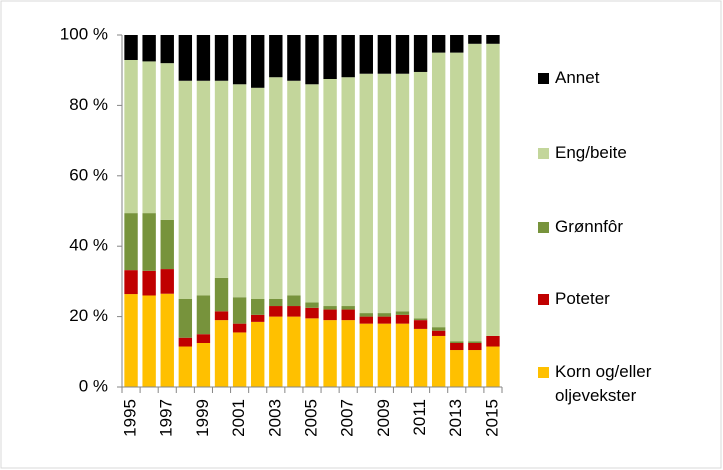 Image resolution: width=723 pixels, height=470 pixels. What do you see at coordinates (84, 33) in the screenshot?
I see `y-tick-label: 100 %` at bounding box center [84, 33].